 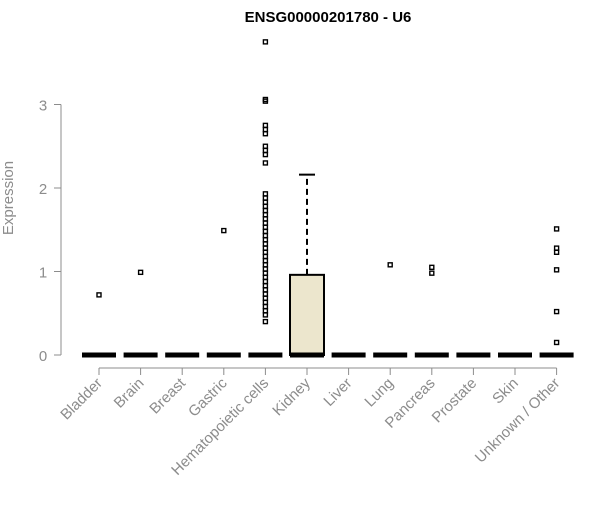 I want to click on x-tick-label-prostate: Prostate, so click(x=455, y=401).